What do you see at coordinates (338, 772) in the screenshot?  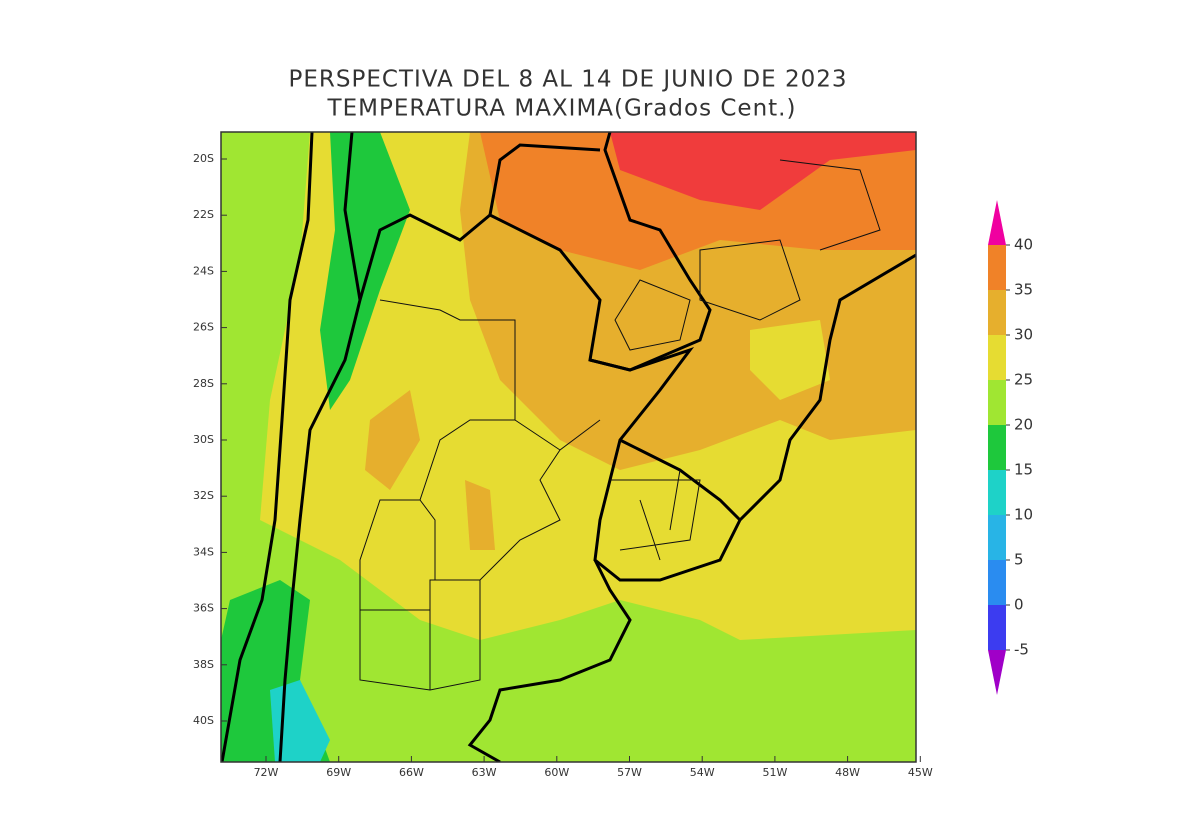 I see `lon-label: 69W` at bounding box center [338, 772].